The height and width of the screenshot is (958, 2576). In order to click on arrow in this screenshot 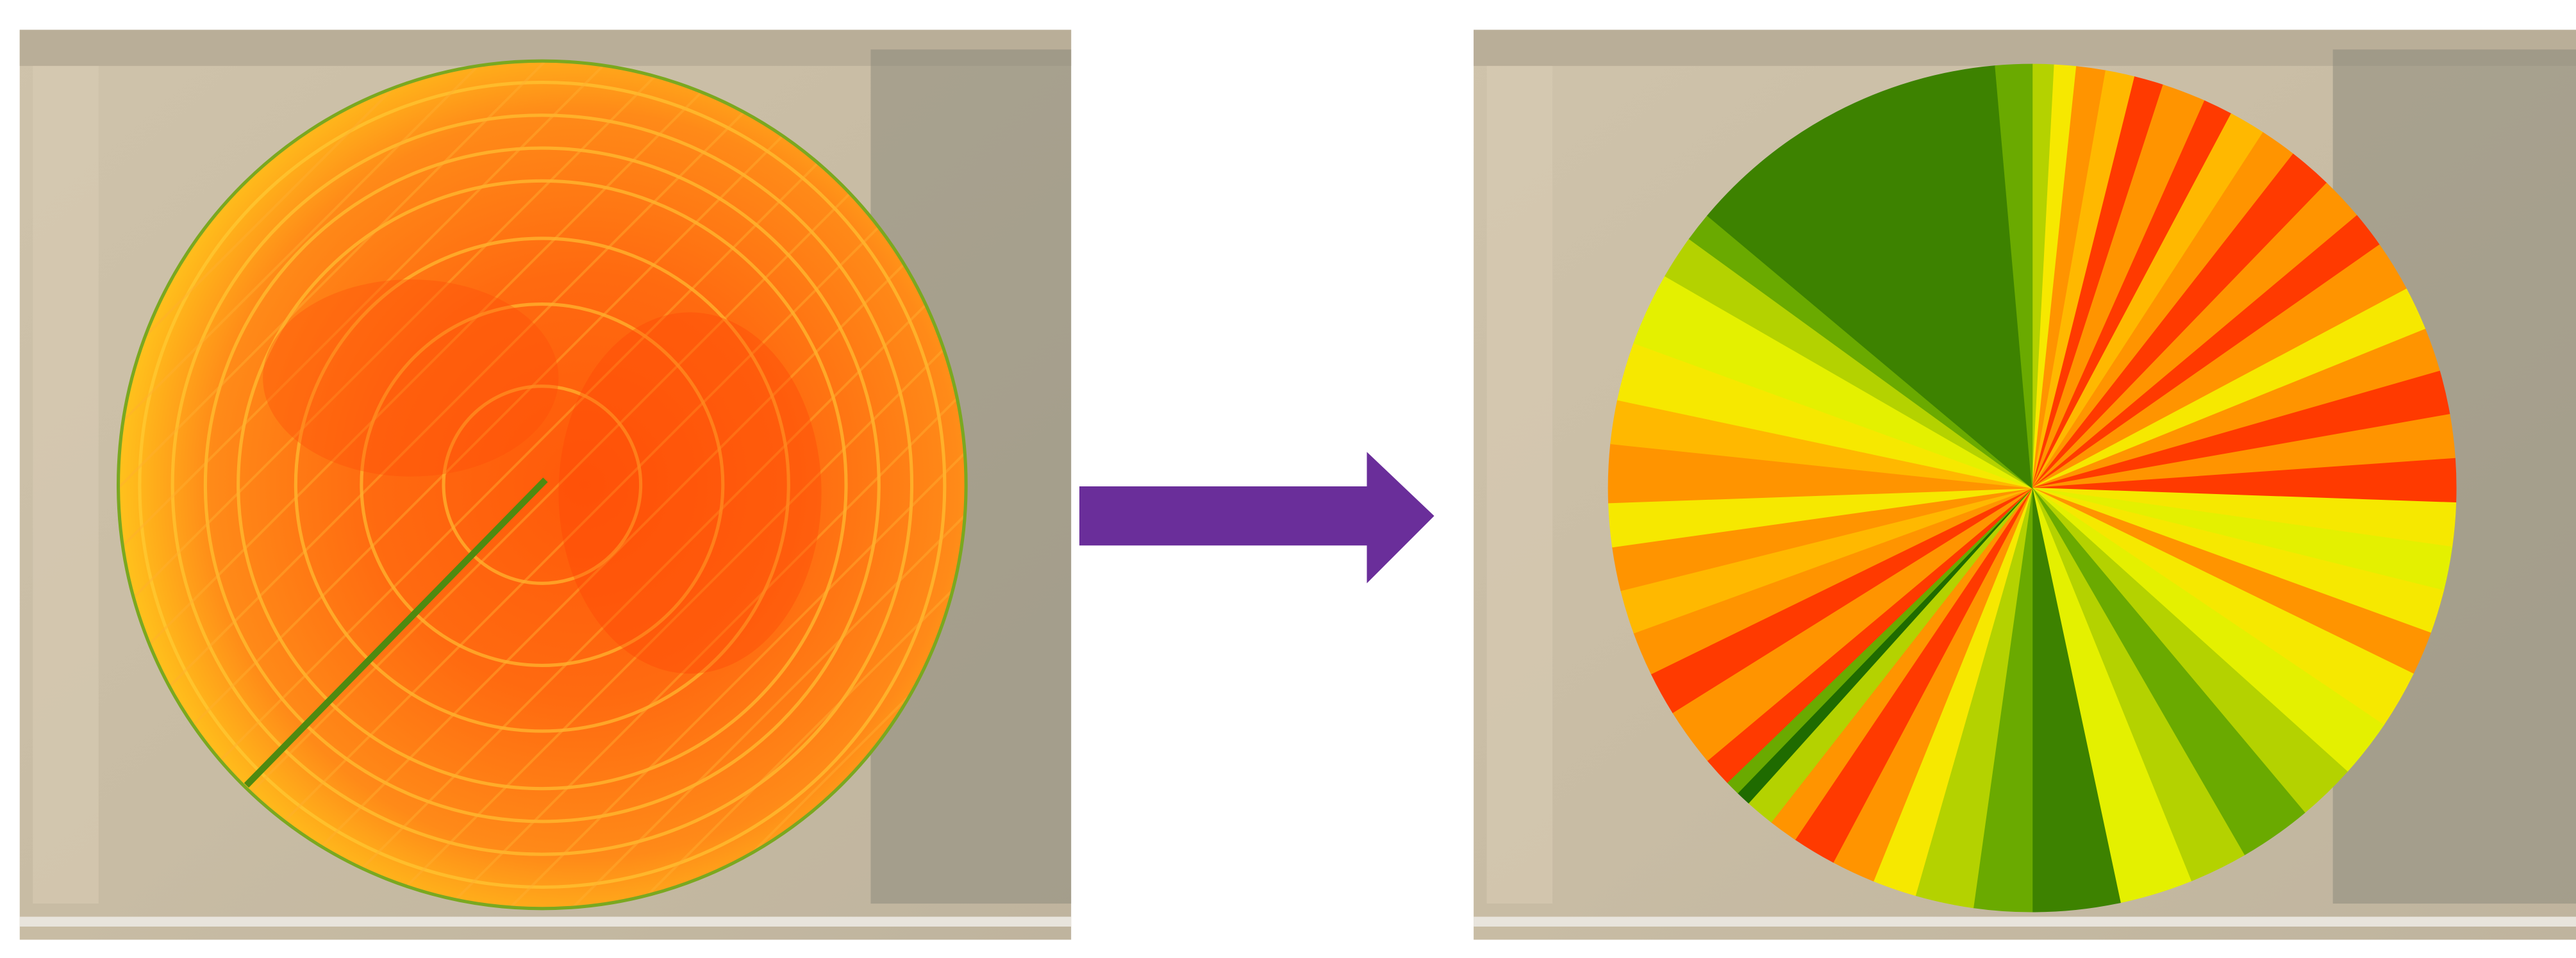, I will do `click(1256, 518)`.